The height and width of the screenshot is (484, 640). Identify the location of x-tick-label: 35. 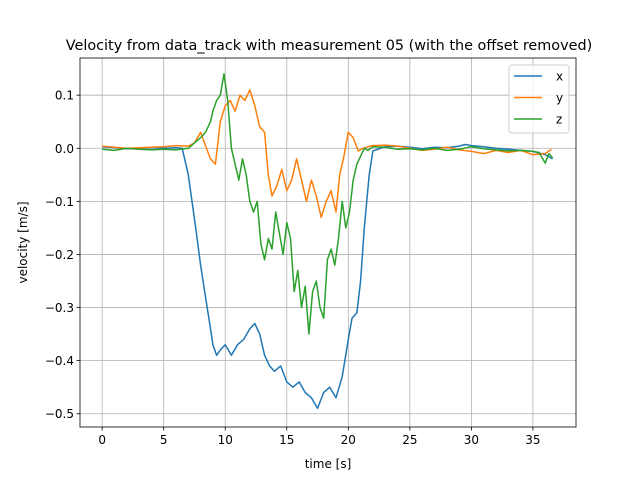
(532, 440).